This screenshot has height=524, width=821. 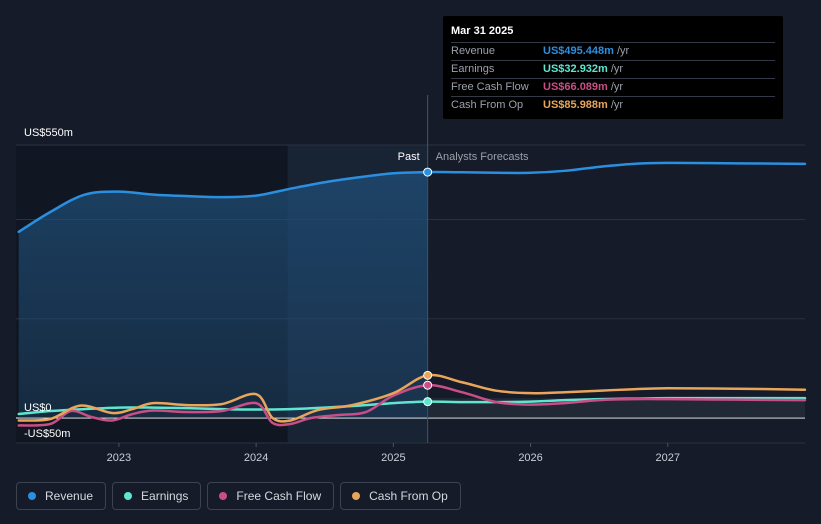 I want to click on past-label: Past, so click(x=409, y=157).